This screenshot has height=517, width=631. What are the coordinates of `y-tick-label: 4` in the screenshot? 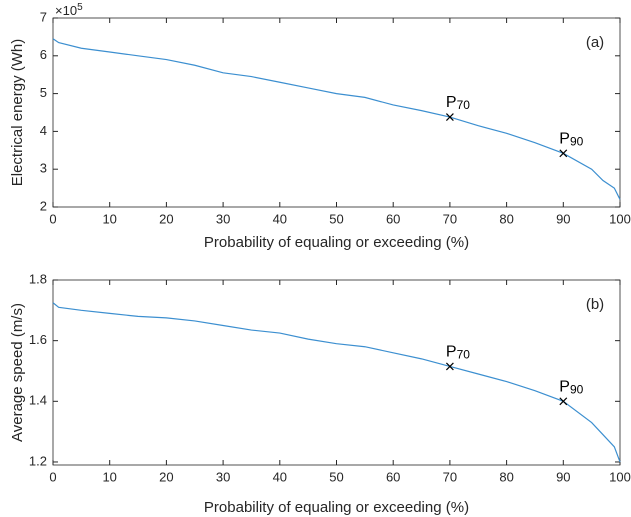 It's located at (43, 130).